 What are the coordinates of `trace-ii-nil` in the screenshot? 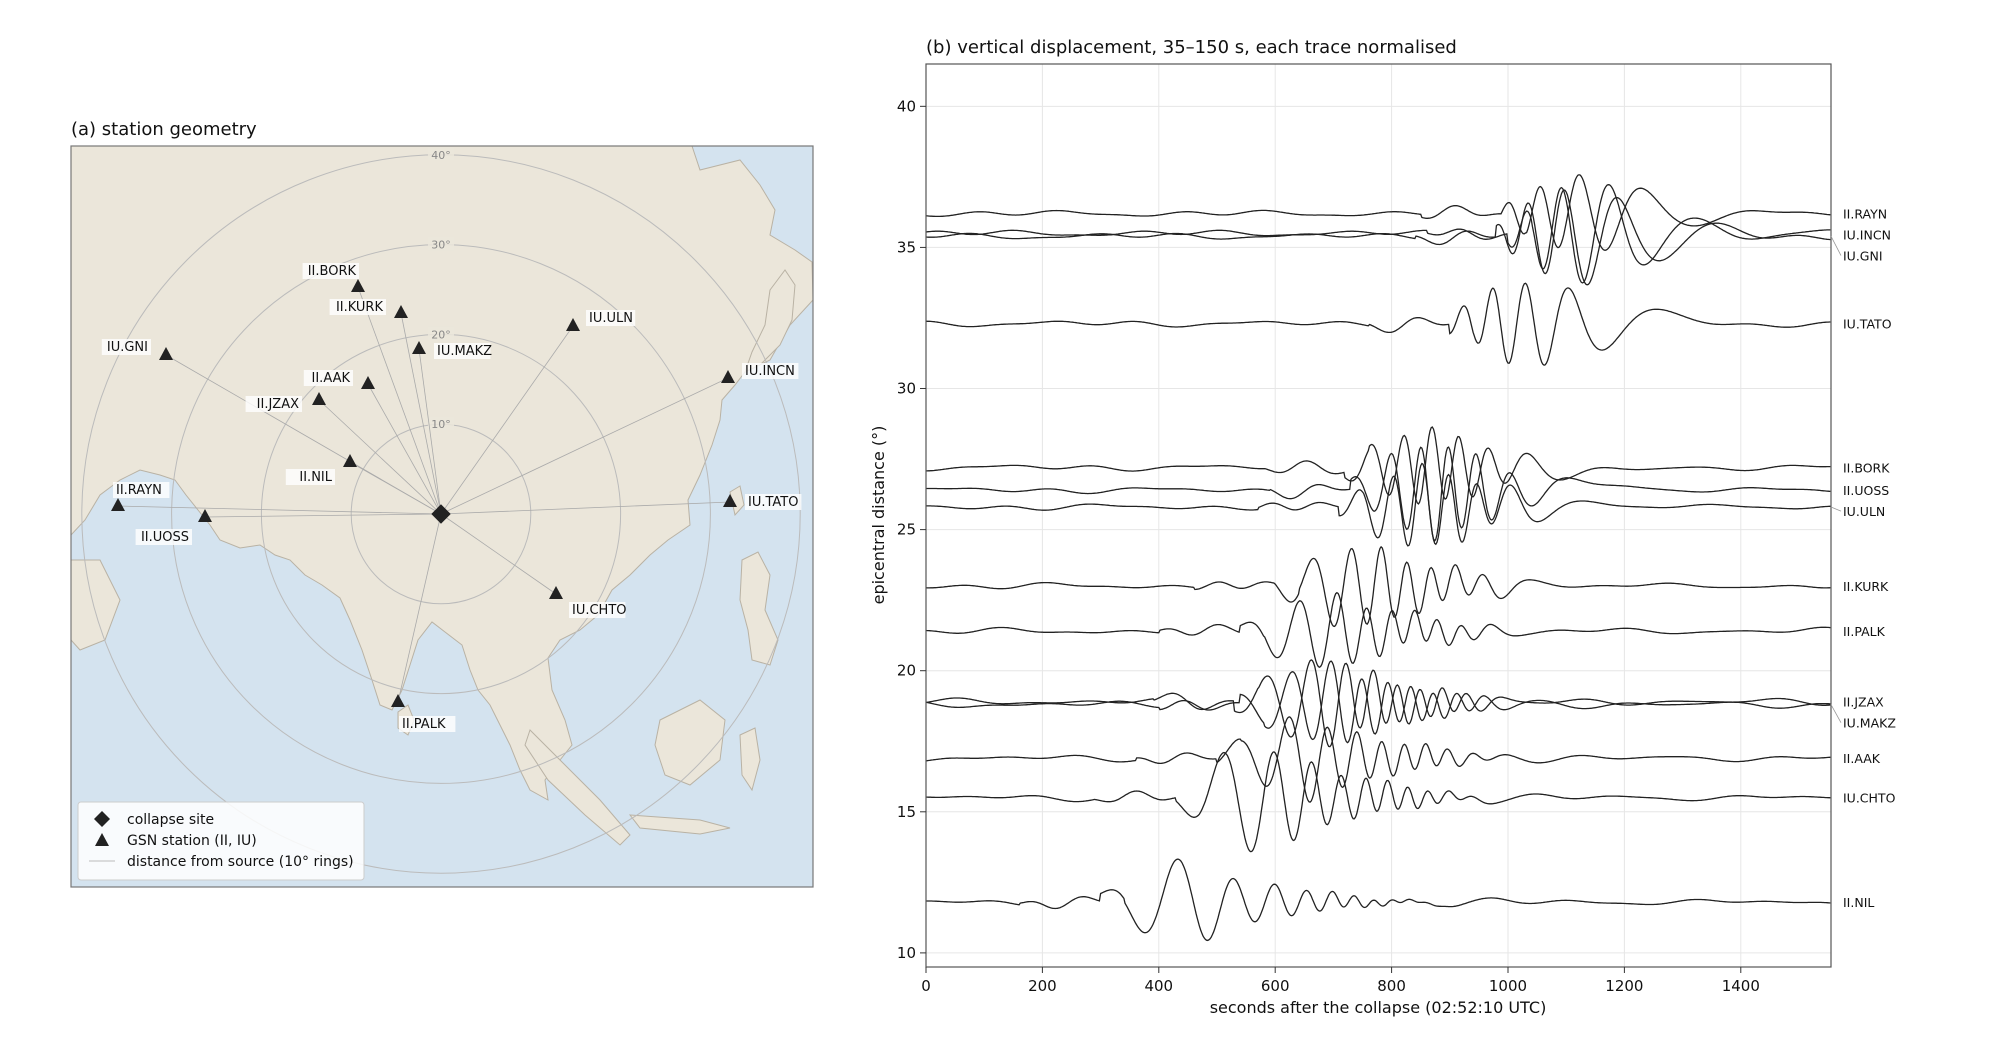 It's located at (1378, 900).